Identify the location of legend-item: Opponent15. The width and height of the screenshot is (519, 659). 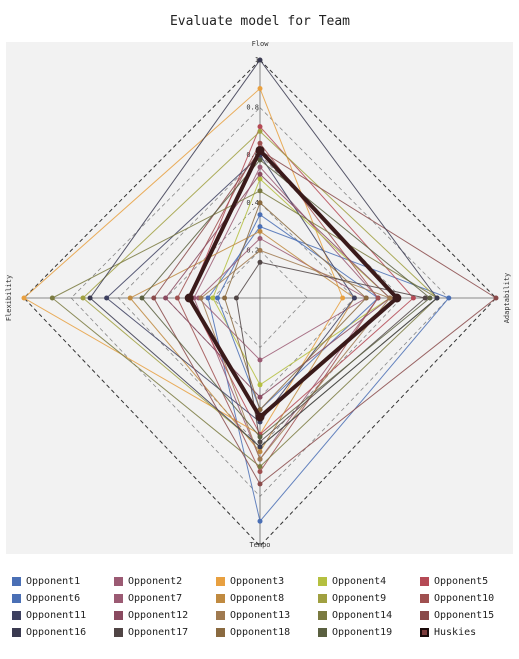
(457, 615).